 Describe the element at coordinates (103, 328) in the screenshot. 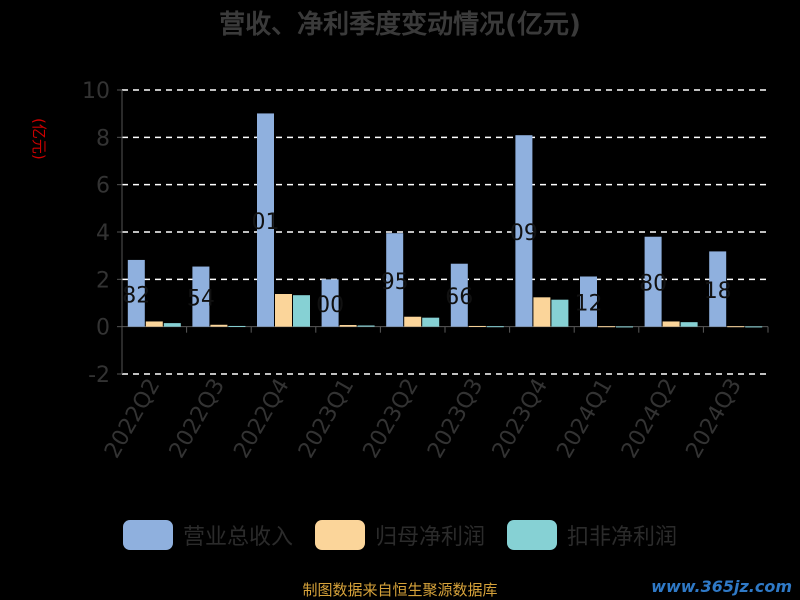

I see `y-tick-label: 0` at that location.